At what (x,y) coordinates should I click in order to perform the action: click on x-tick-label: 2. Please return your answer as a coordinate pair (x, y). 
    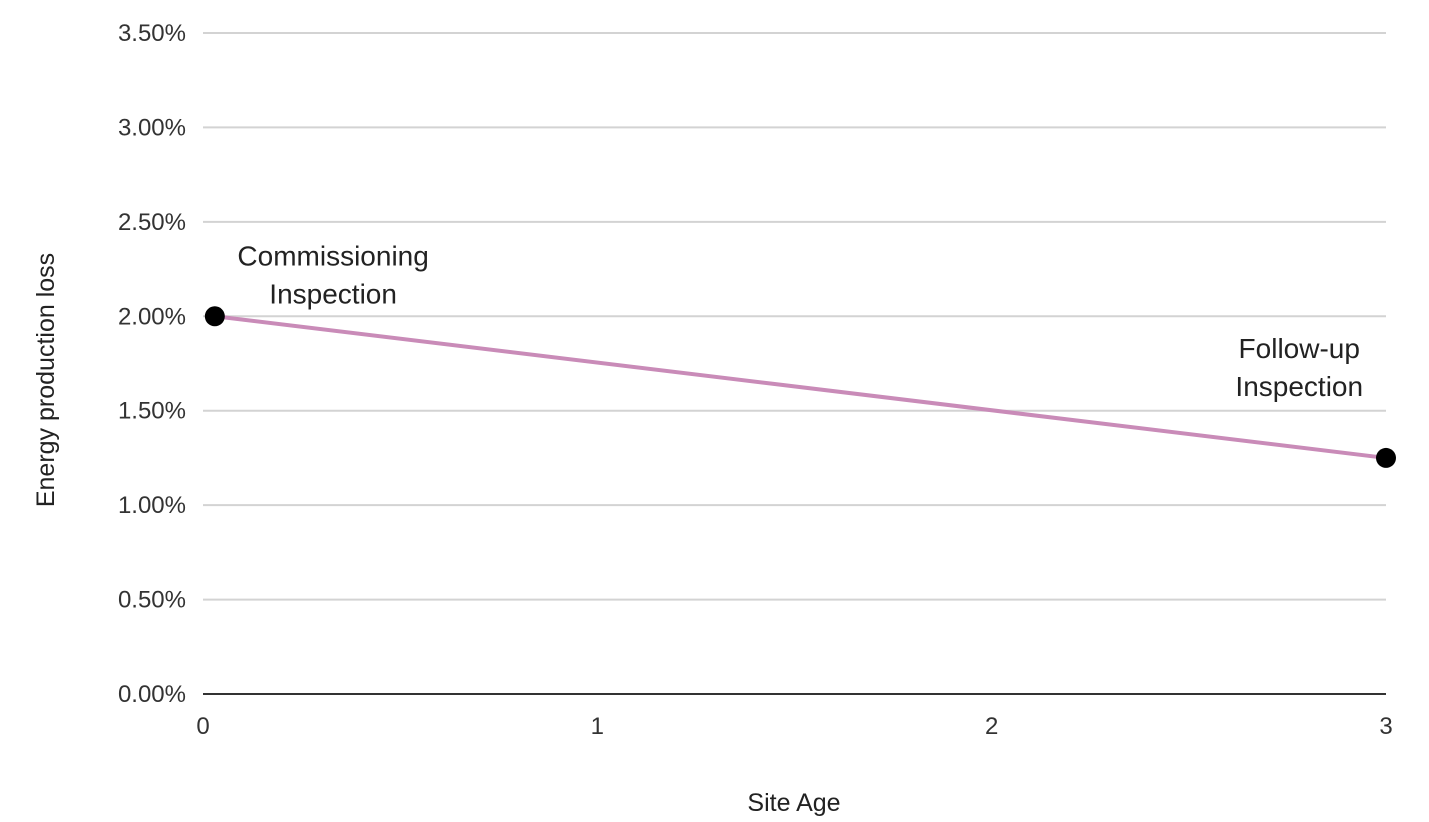
    Looking at the image, I should click on (991, 726).